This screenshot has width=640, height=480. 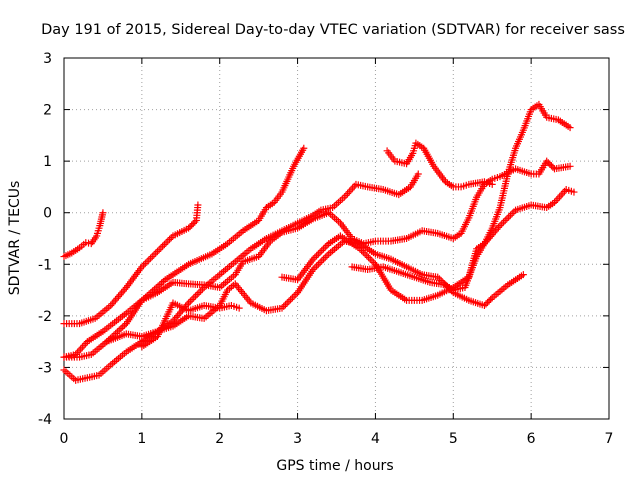 What do you see at coordinates (15, 238) in the screenshot?
I see `y-axis-label: SDTVAR / TECUs` at bounding box center [15, 238].